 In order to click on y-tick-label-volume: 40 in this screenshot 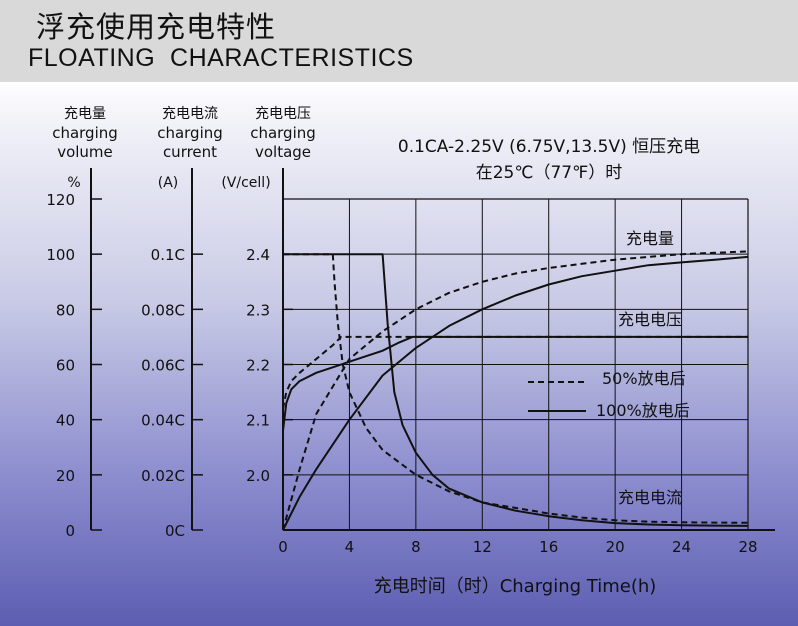, I will do `click(65, 421)`.